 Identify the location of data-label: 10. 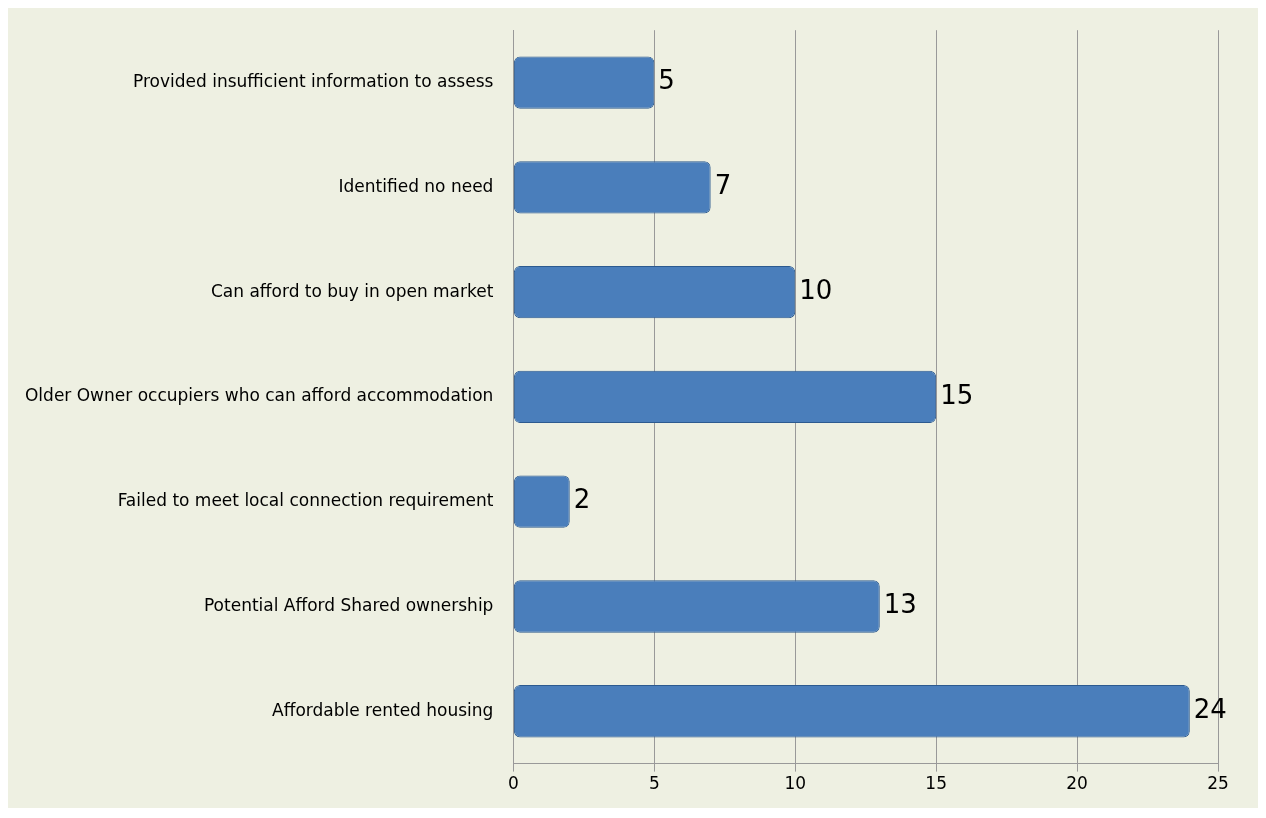
(816, 289).